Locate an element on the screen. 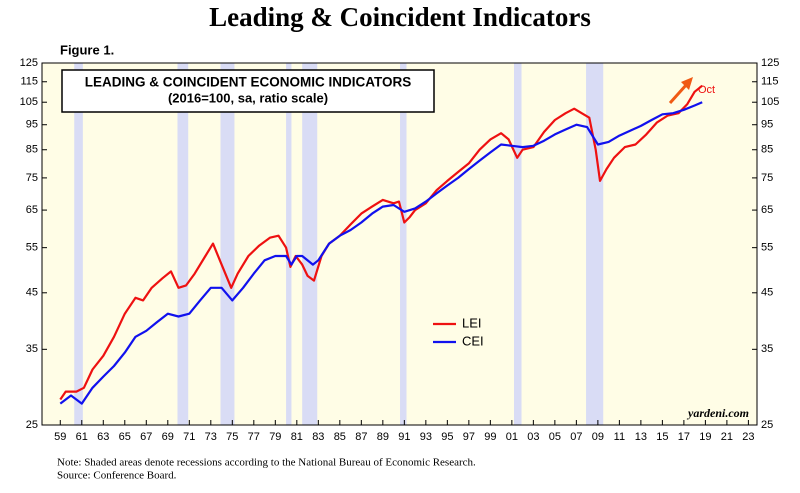 The width and height of the screenshot is (800, 493). x-tick-label: 93 is located at coordinates (426, 437).